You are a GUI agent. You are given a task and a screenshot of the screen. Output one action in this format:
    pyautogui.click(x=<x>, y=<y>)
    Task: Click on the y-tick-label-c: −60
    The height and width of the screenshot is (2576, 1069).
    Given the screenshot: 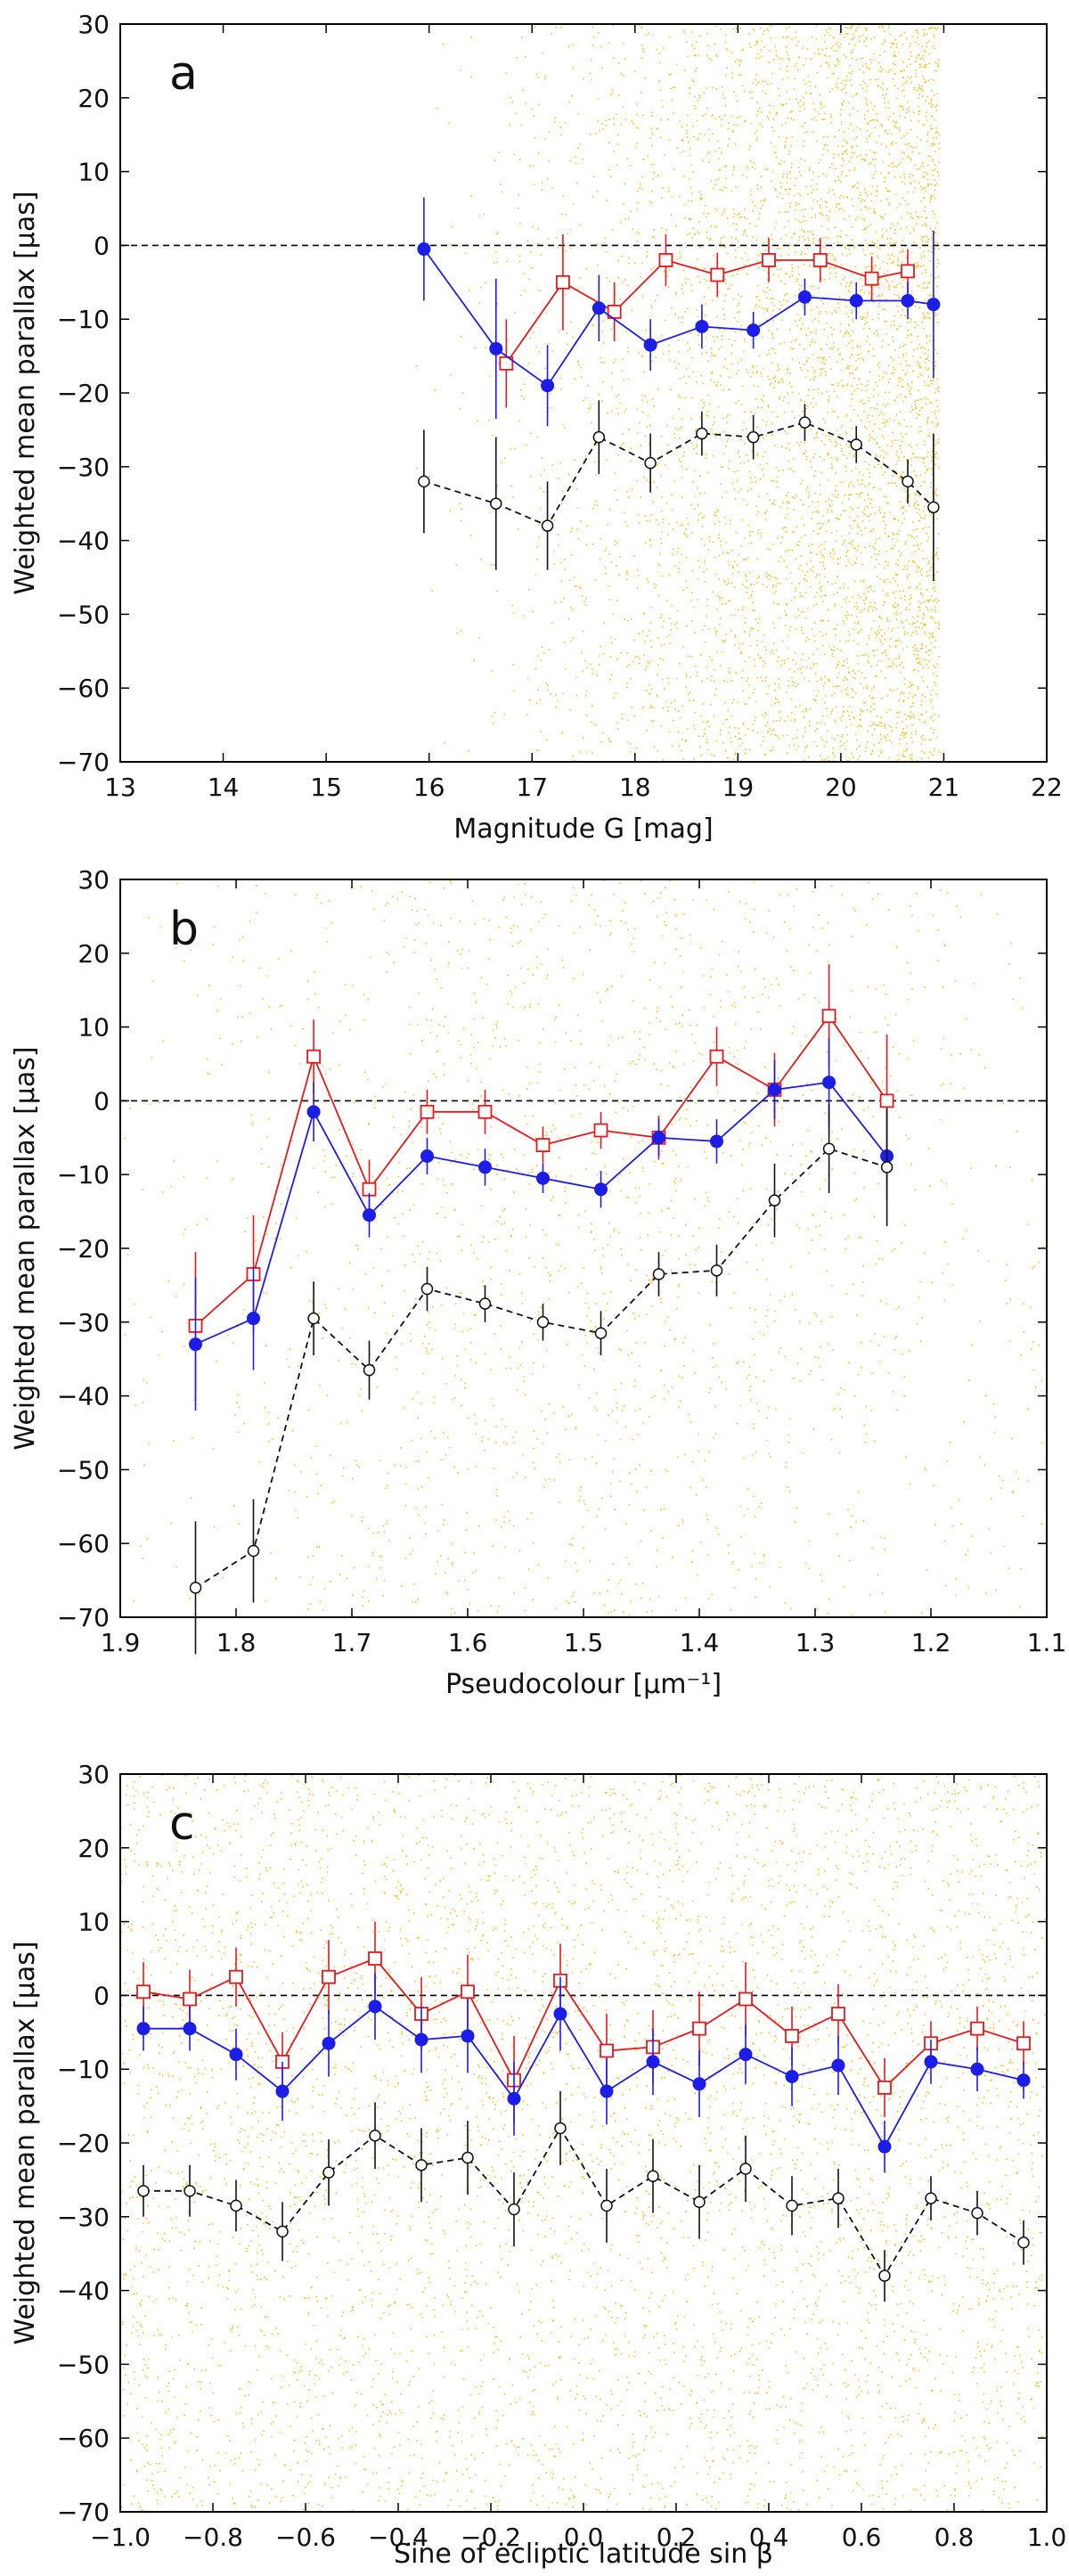 What is the action you would take?
    pyautogui.click(x=83, y=2438)
    